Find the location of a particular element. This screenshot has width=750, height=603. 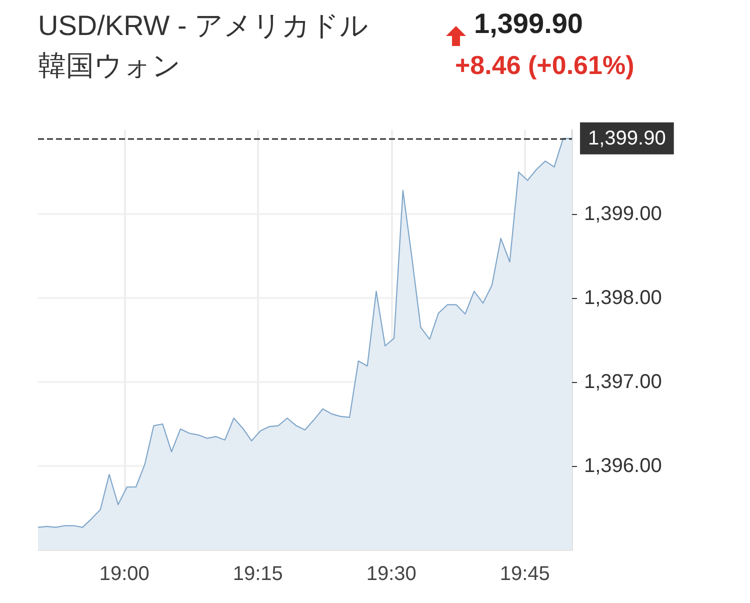

y-tick-label: 1,399.00 is located at coordinates (623, 214).